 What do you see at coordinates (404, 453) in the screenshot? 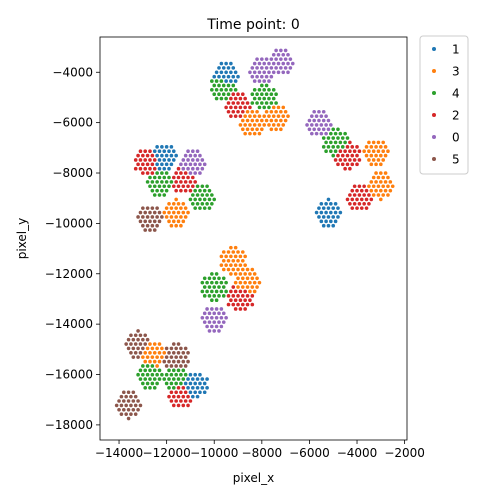
I see `x-tick-label: −2000` at bounding box center [404, 453].